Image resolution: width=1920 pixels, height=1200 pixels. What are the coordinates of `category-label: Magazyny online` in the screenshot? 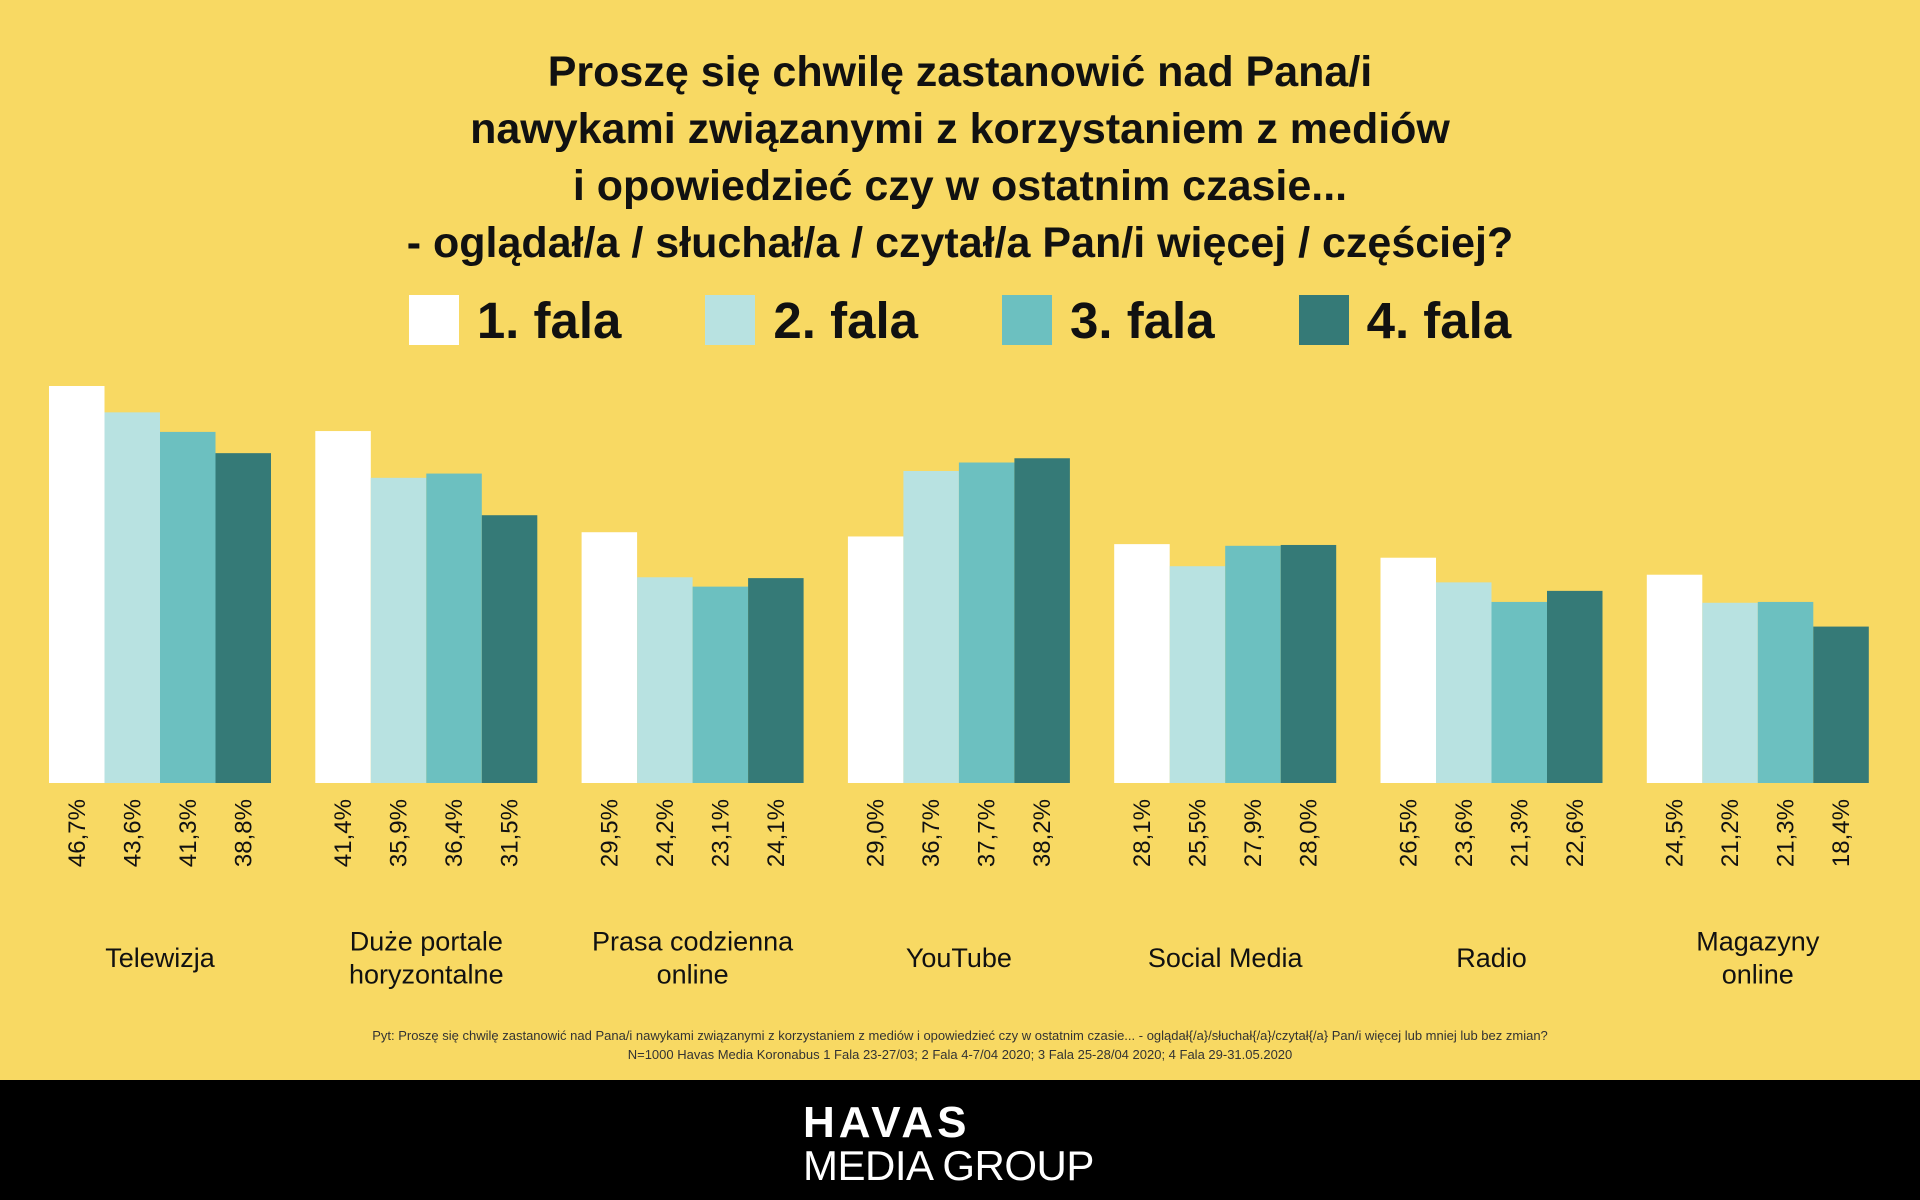 It's located at (1758, 958).